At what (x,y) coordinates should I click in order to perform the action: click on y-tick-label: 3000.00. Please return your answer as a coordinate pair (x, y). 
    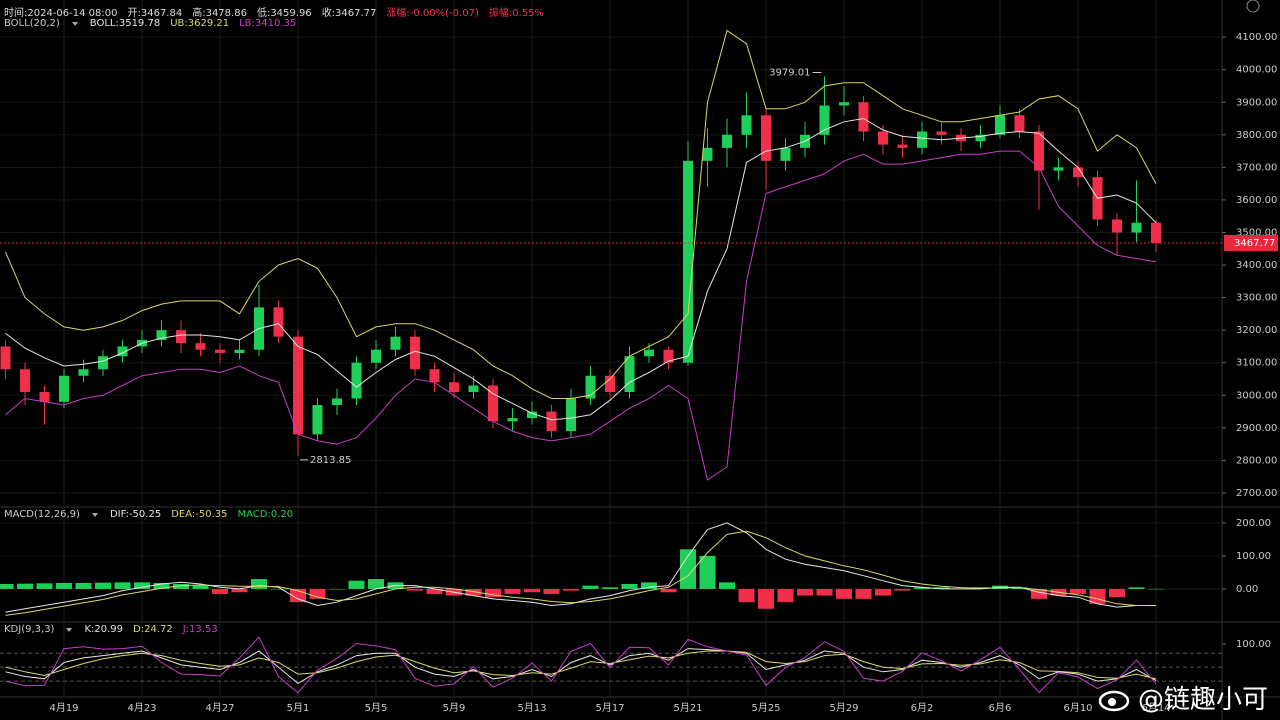
    Looking at the image, I should click on (1256, 395).